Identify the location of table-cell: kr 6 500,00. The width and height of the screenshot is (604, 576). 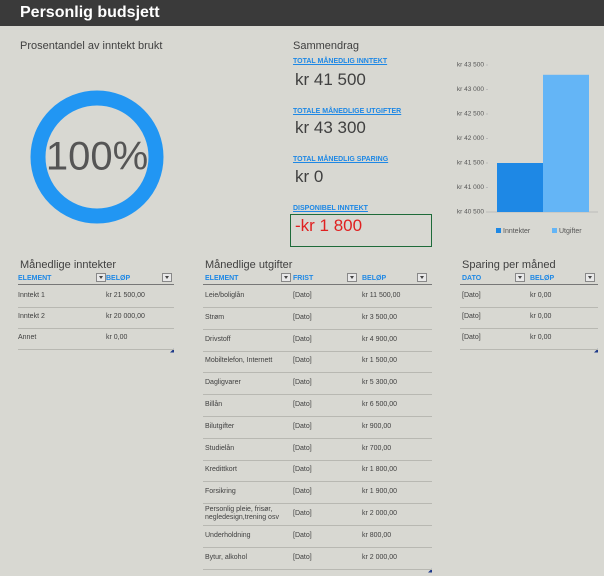
(380, 404).